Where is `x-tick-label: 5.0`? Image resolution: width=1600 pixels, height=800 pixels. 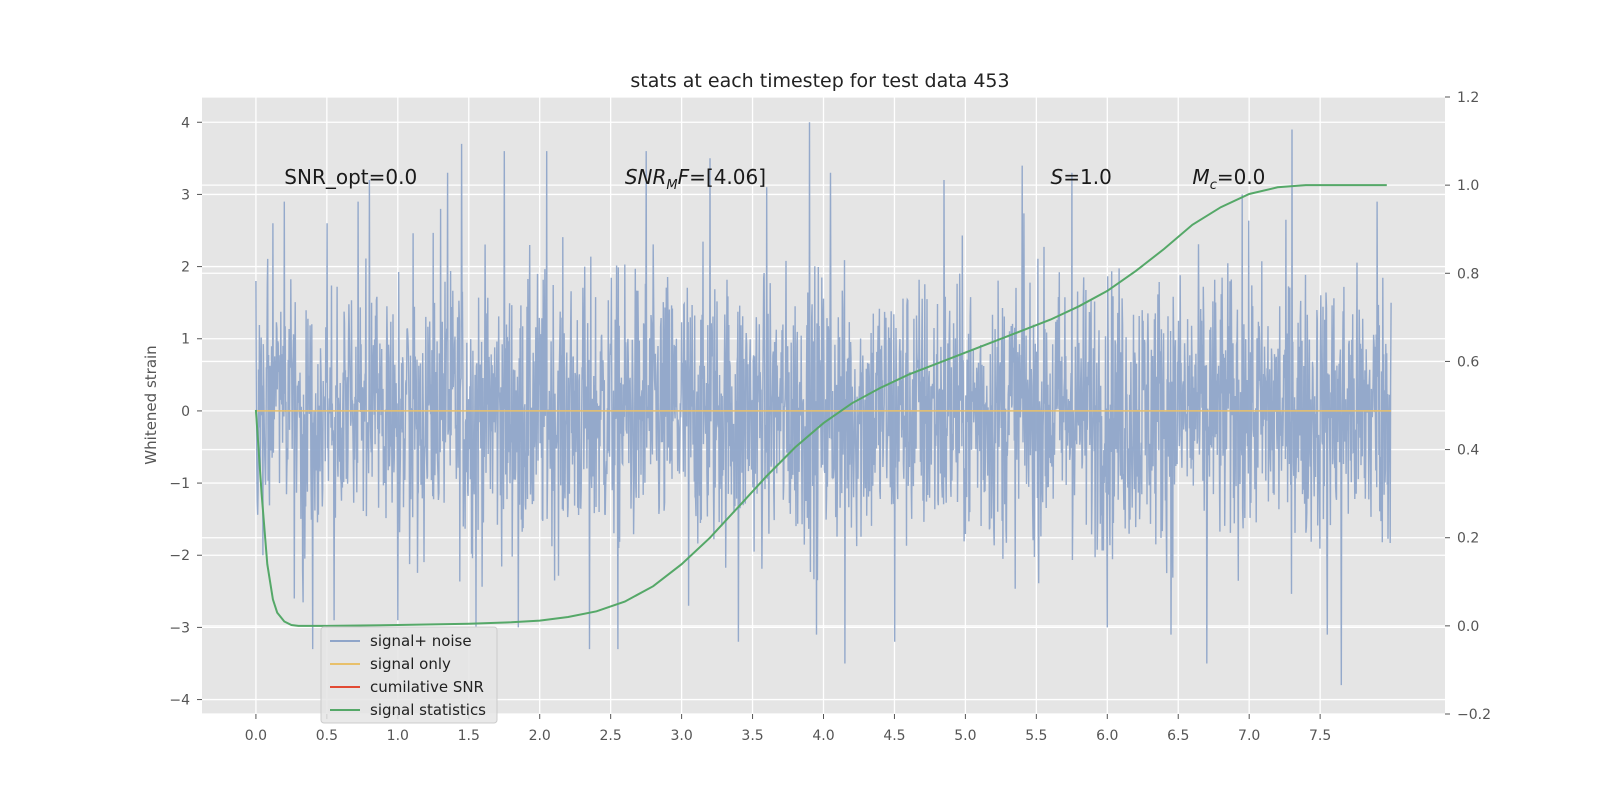
x-tick-label: 5.0 is located at coordinates (965, 736).